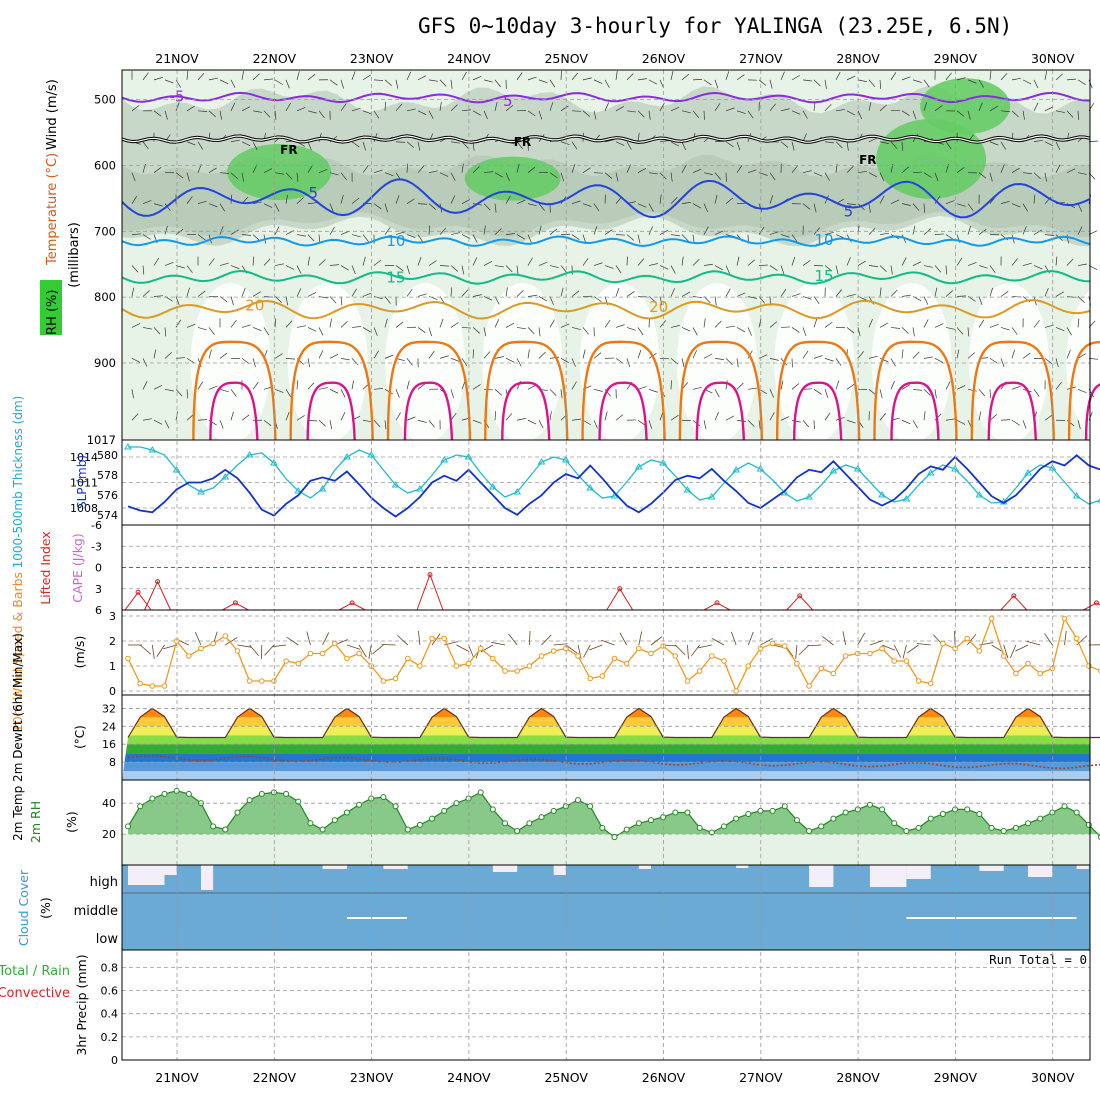 This screenshot has height=1100, width=1100. What do you see at coordinates (991, 918) in the screenshot?
I see `mid-cloud-gap` at bounding box center [991, 918].